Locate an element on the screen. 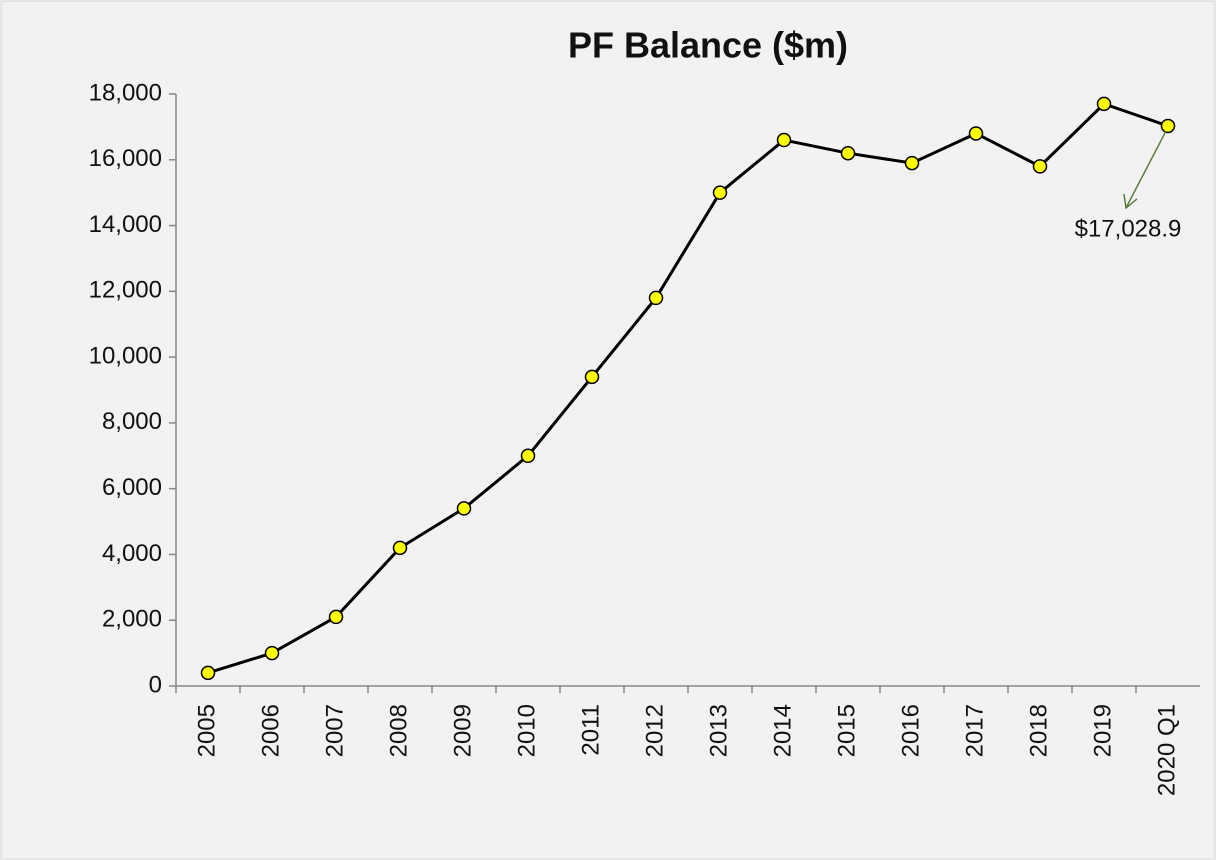  y-tick-label: 8,000 is located at coordinates (132, 421).